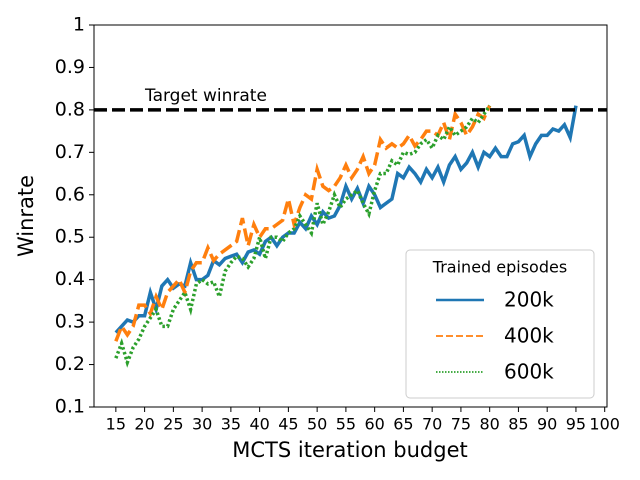  I want to click on y-tick-label: 0.8, so click(70, 109).